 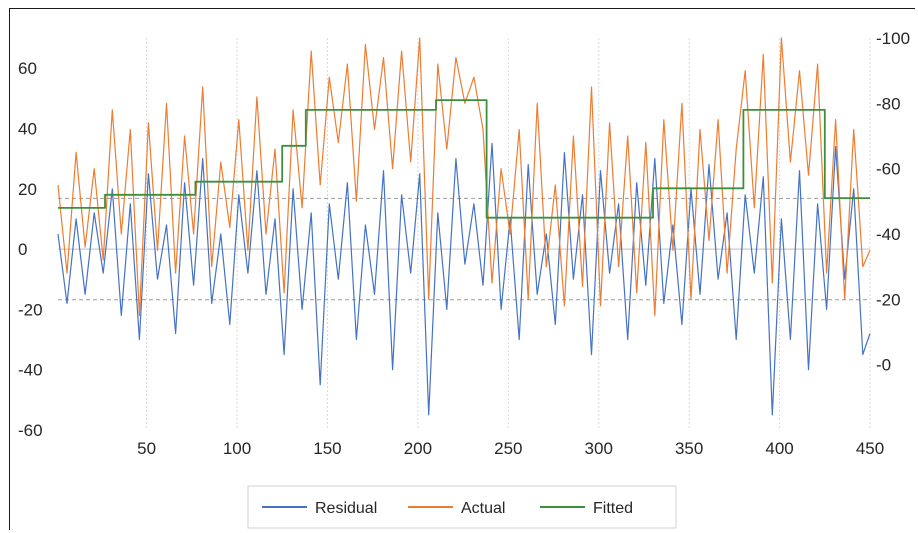 I want to click on right-tick-label: -40, so click(x=888, y=234).